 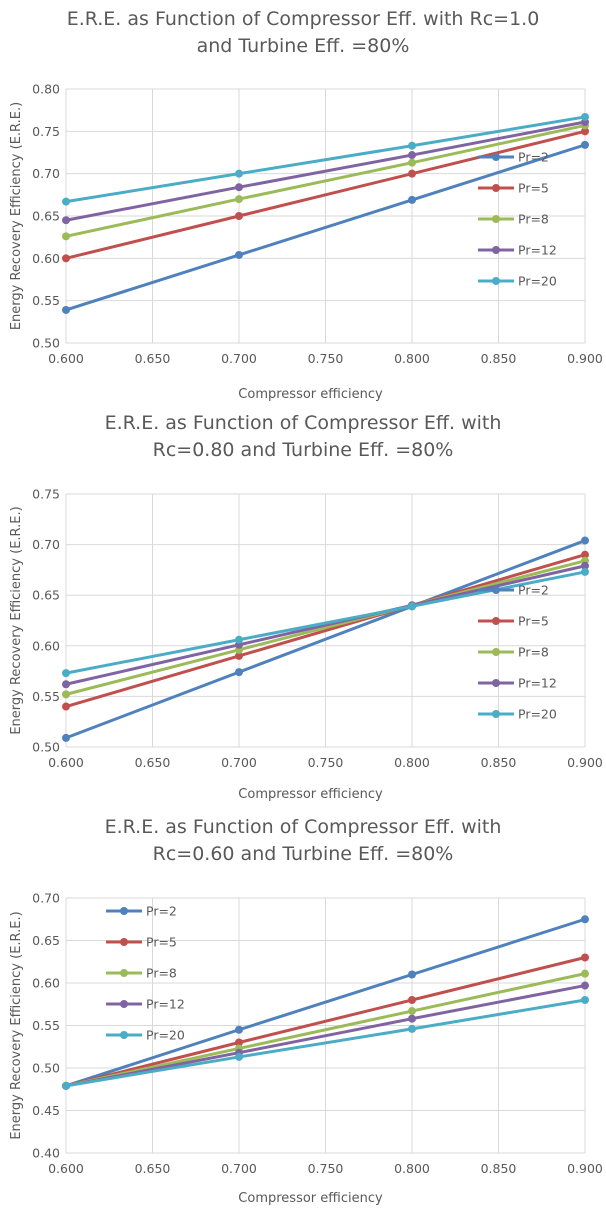 I want to click on chart-3-title-line-2: Rc=0.60 and Turbine Eff. =80%, so click(x=303, y=854).